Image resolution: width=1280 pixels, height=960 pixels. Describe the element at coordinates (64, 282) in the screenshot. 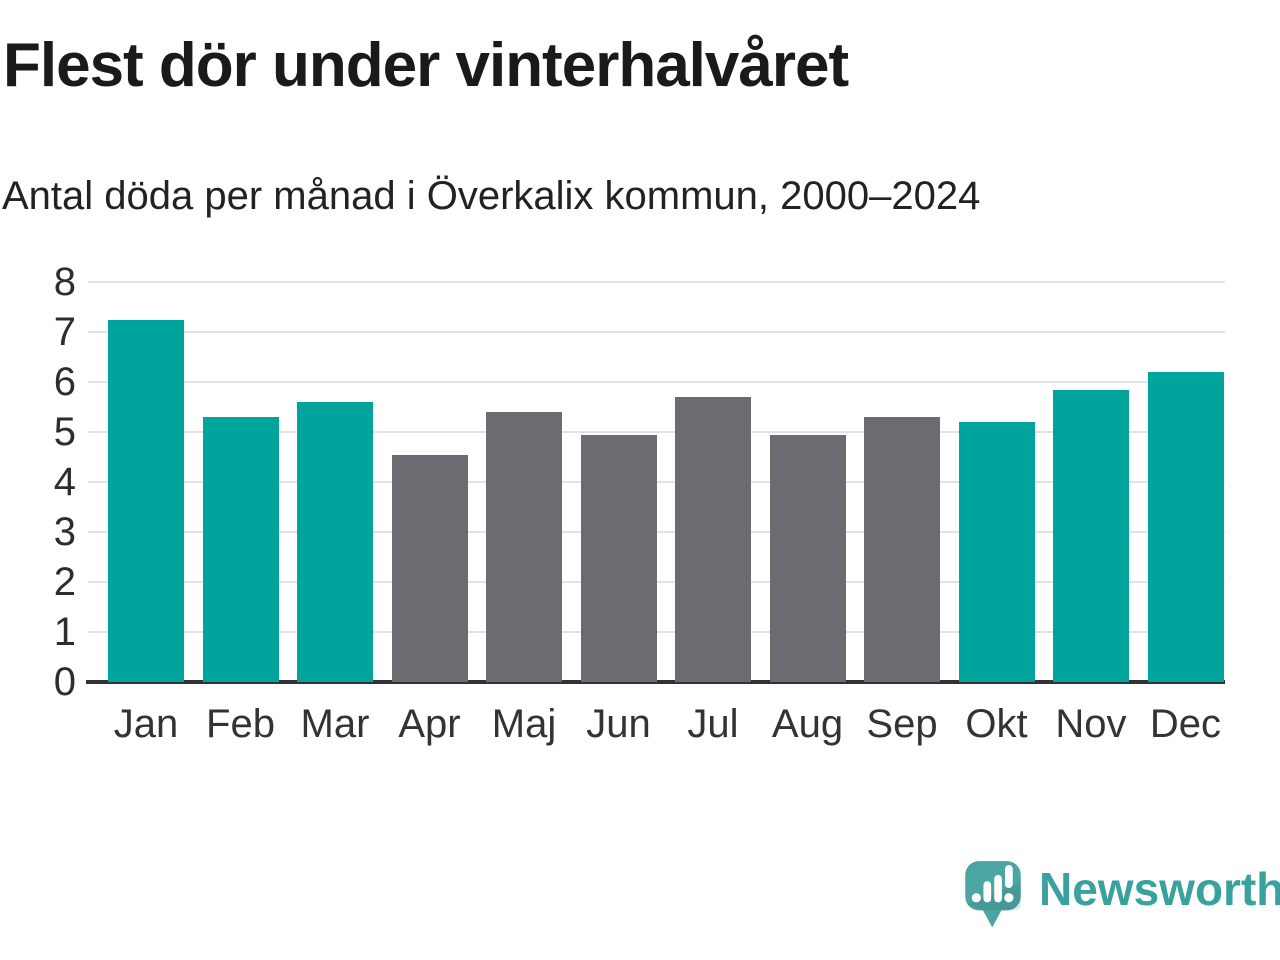

I see `y-axis-tick-label-8: 8` at that location.